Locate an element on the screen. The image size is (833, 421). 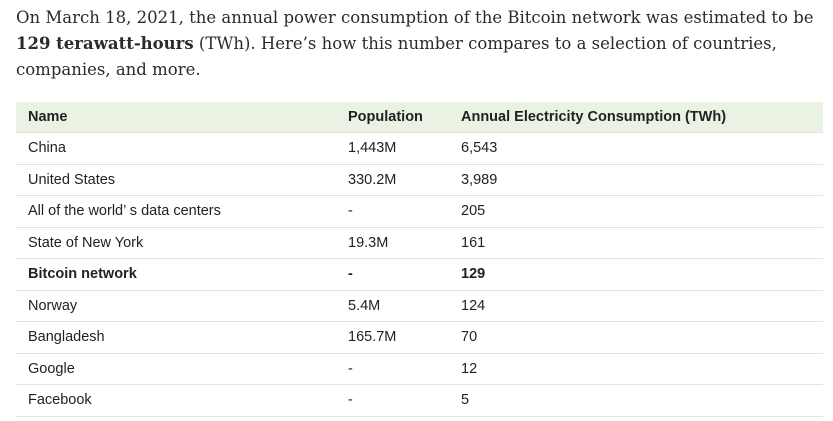
header-name: Name is located at coordinates (182, 117).